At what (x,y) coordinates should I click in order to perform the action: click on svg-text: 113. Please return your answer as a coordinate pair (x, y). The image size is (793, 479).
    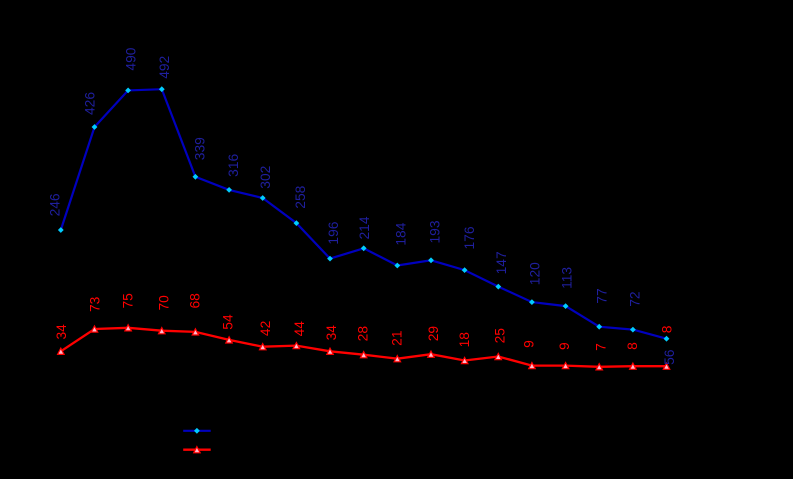
    Looking at the image, I should click on (567, 278).